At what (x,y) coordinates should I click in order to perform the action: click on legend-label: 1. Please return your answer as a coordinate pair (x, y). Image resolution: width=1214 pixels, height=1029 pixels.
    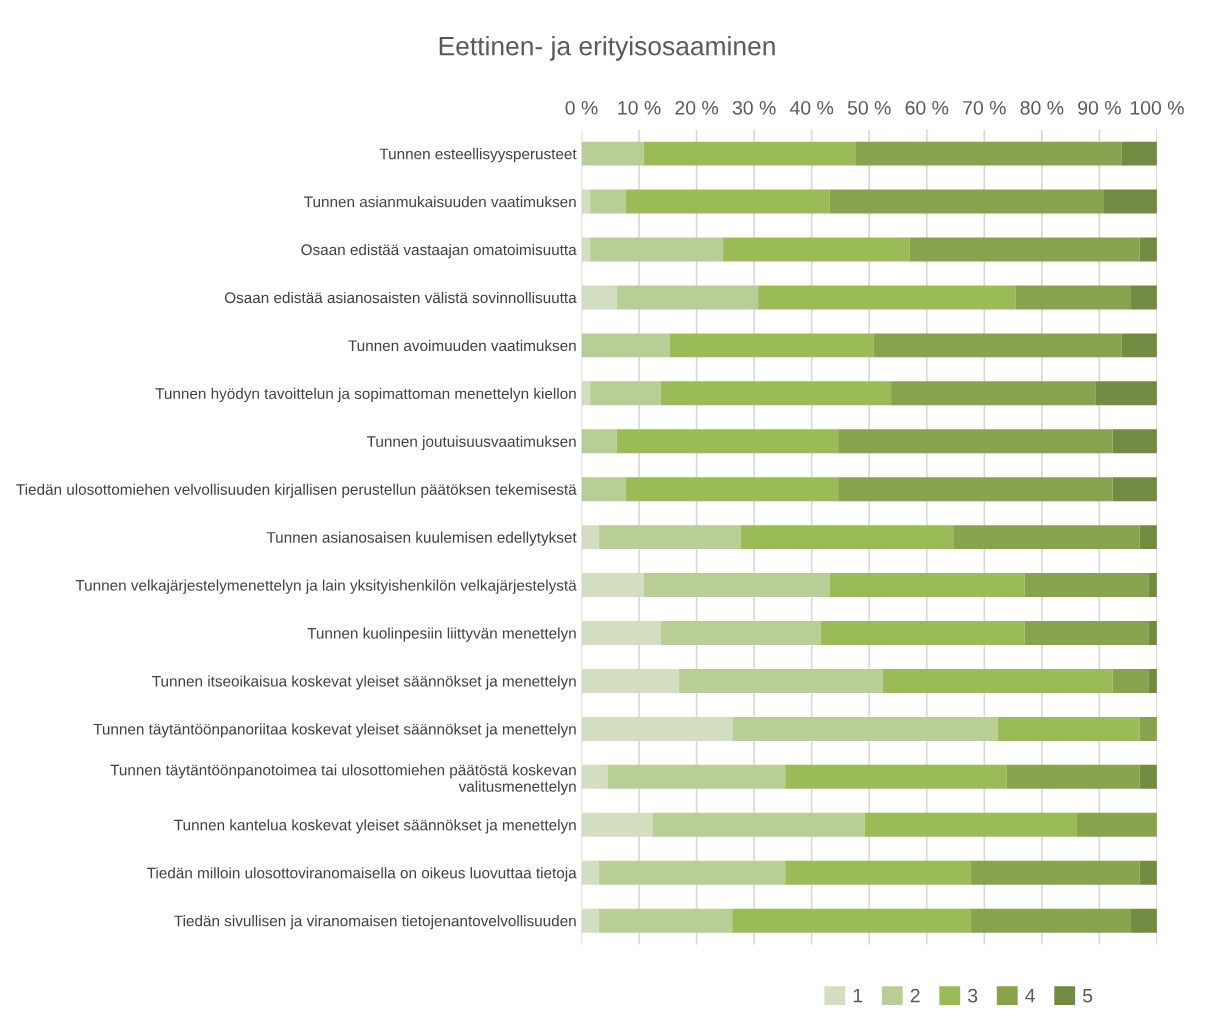
    Looking at the image, I should click on (858, 995).